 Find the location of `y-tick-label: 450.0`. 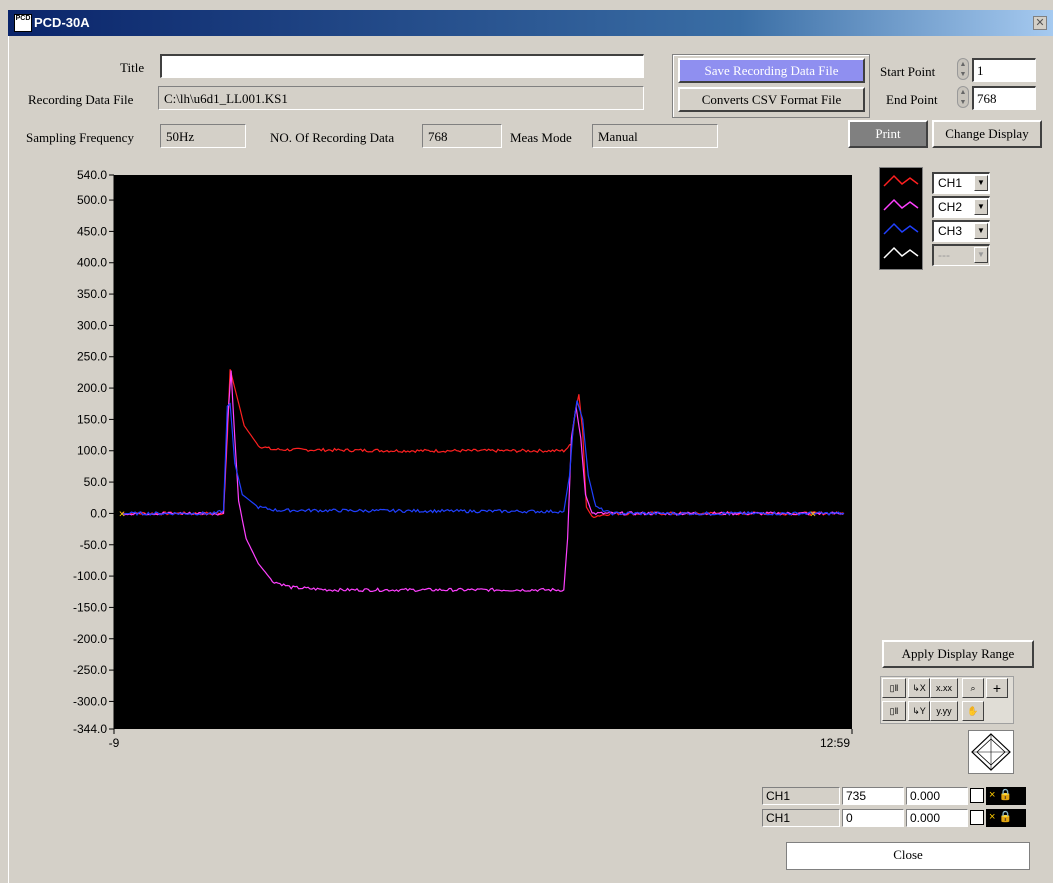

y-tick-label: 450.0 is located at coordinates (92, 231).